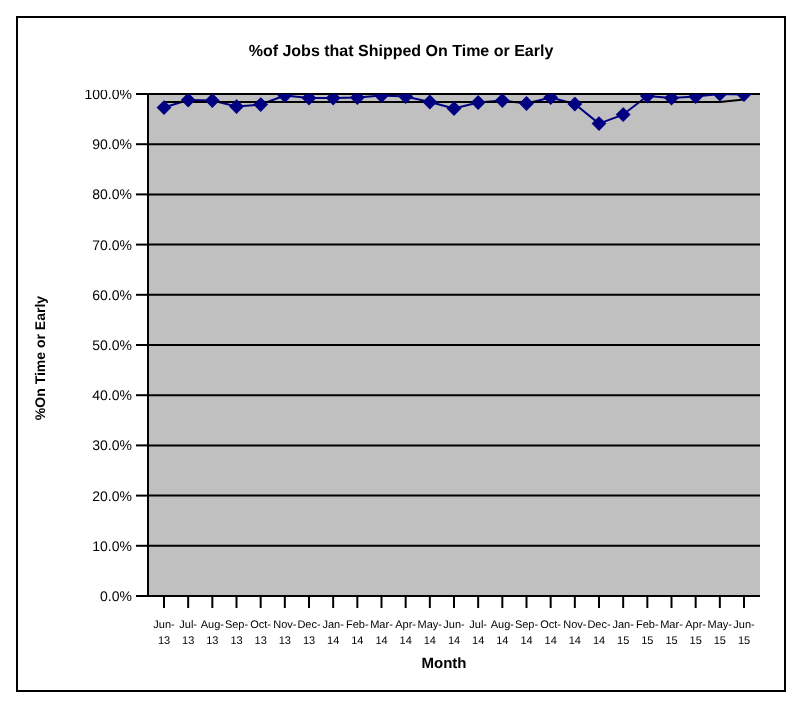  Describe the element at coordinates (401, 51) in the screenshot. I see `chart-title: %of Jobs that Shipped On Time or Early` at that location.